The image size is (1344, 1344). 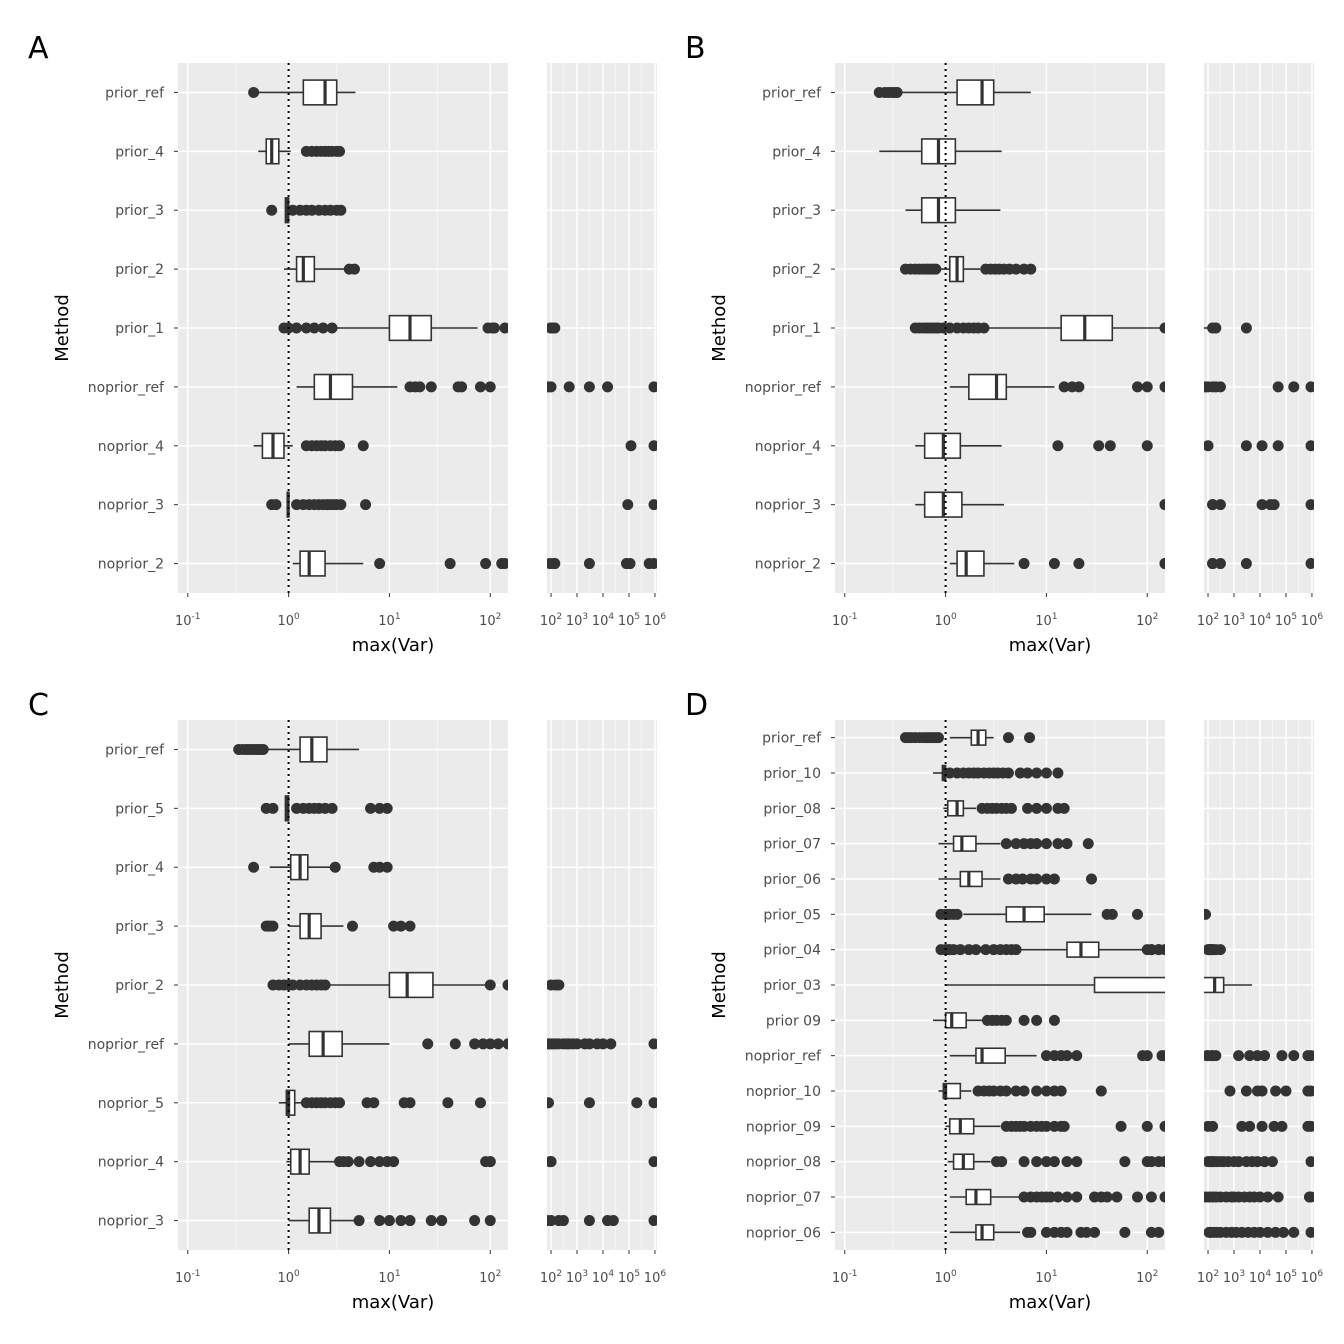 What do you see at coordinates (1286, 1277) in the screenshot?
I see `x-tick-label: 10⁵` at bounding box center [1286, 1277].